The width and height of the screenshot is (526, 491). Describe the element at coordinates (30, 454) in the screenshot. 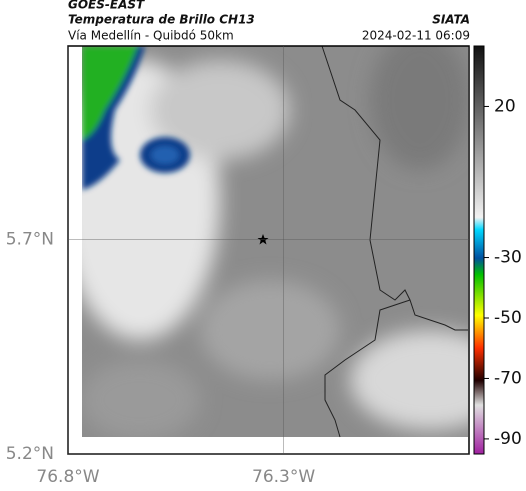

I see `y-tick-label: 5.2°N` at that location.